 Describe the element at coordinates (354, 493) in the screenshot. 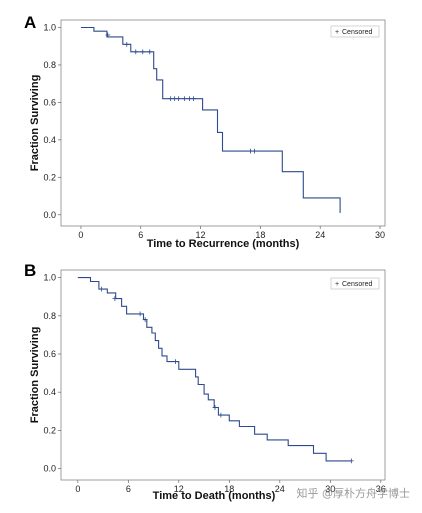

I see `watermark-text: 知乎 @厚朴方舟学博士` at that location.